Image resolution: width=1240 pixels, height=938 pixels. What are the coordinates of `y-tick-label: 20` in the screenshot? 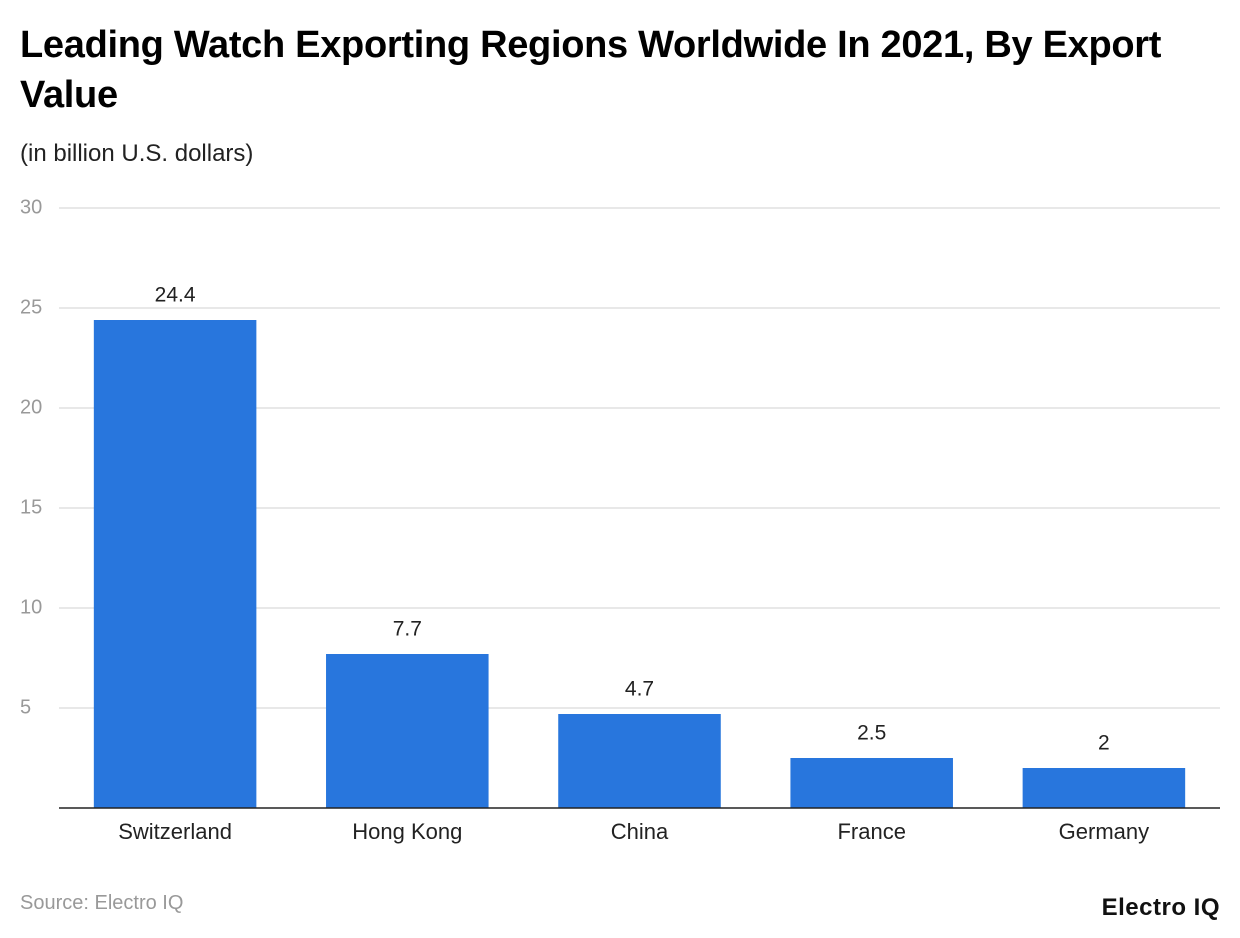 It's located at (31, 407).